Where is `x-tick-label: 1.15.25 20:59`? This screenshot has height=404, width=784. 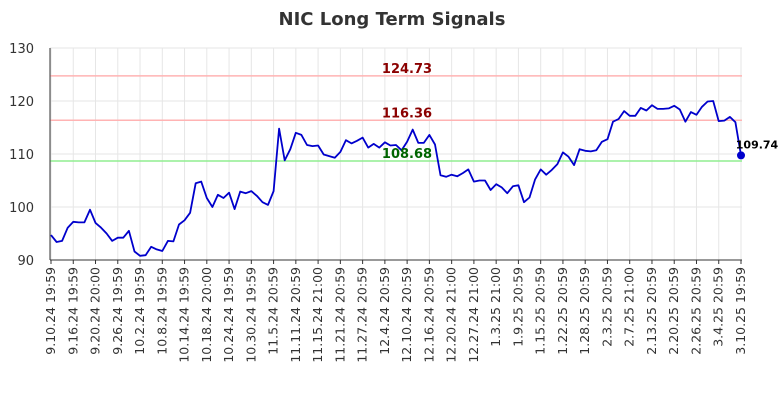 x-tick-label: 1.15.25 20:59 is located at coordinates (540, 311).